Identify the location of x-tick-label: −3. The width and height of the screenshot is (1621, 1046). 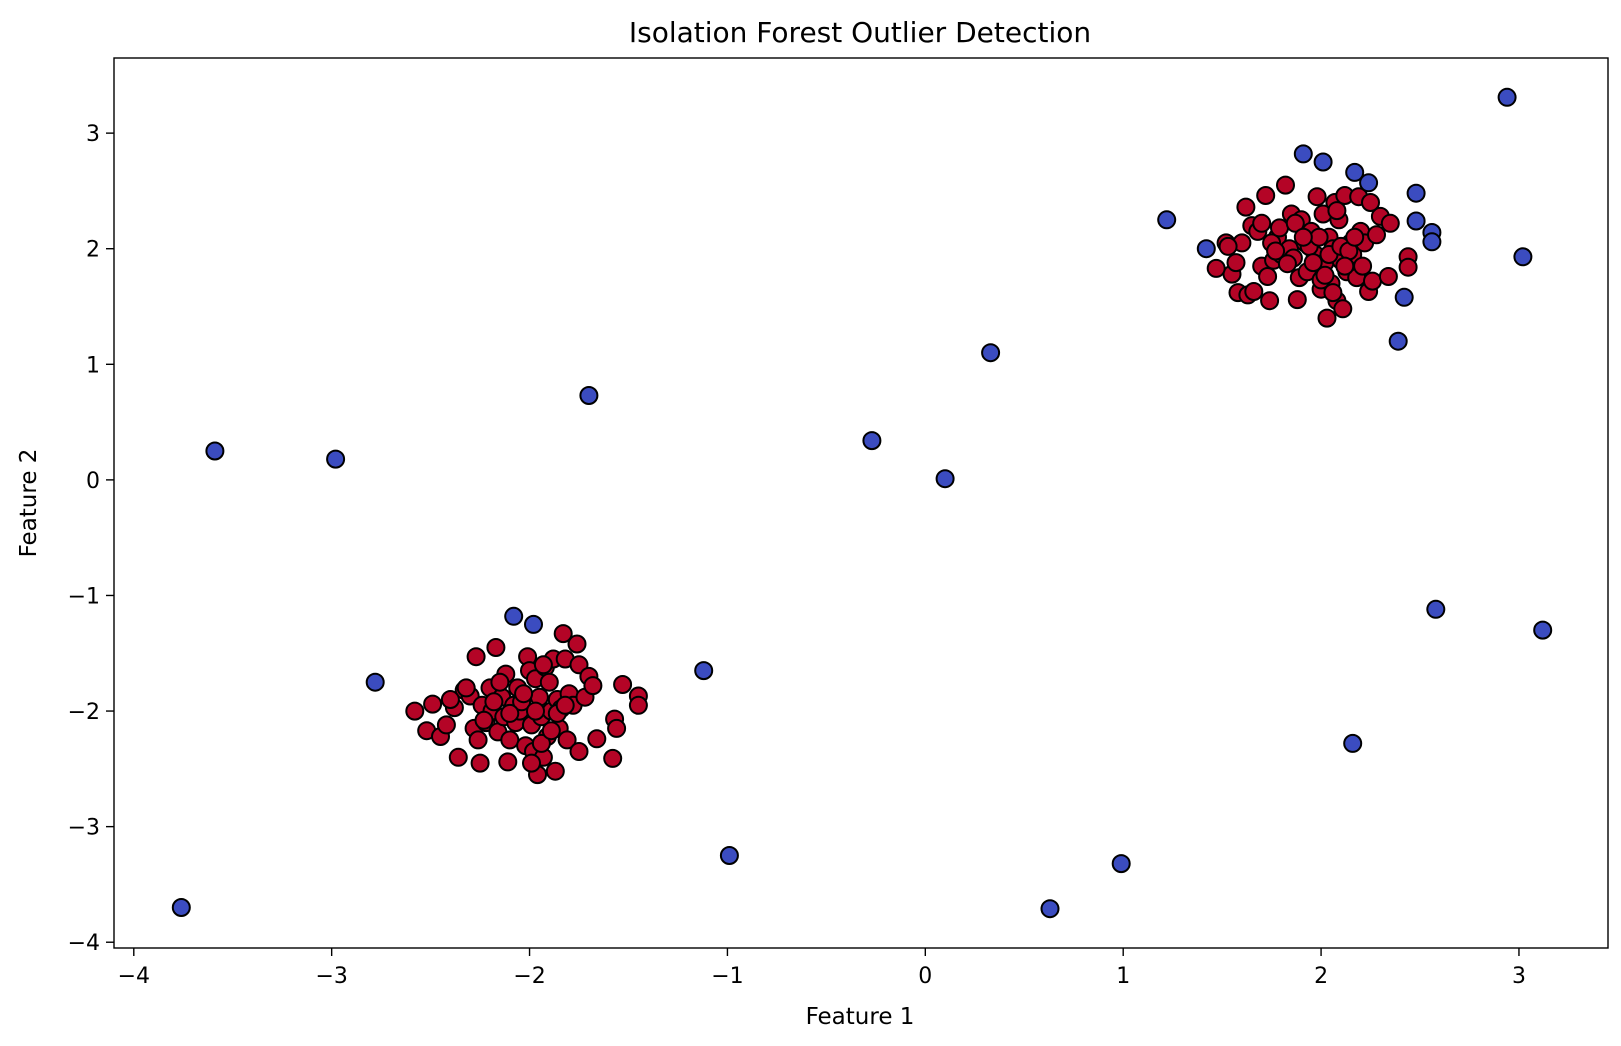
(331, 976).